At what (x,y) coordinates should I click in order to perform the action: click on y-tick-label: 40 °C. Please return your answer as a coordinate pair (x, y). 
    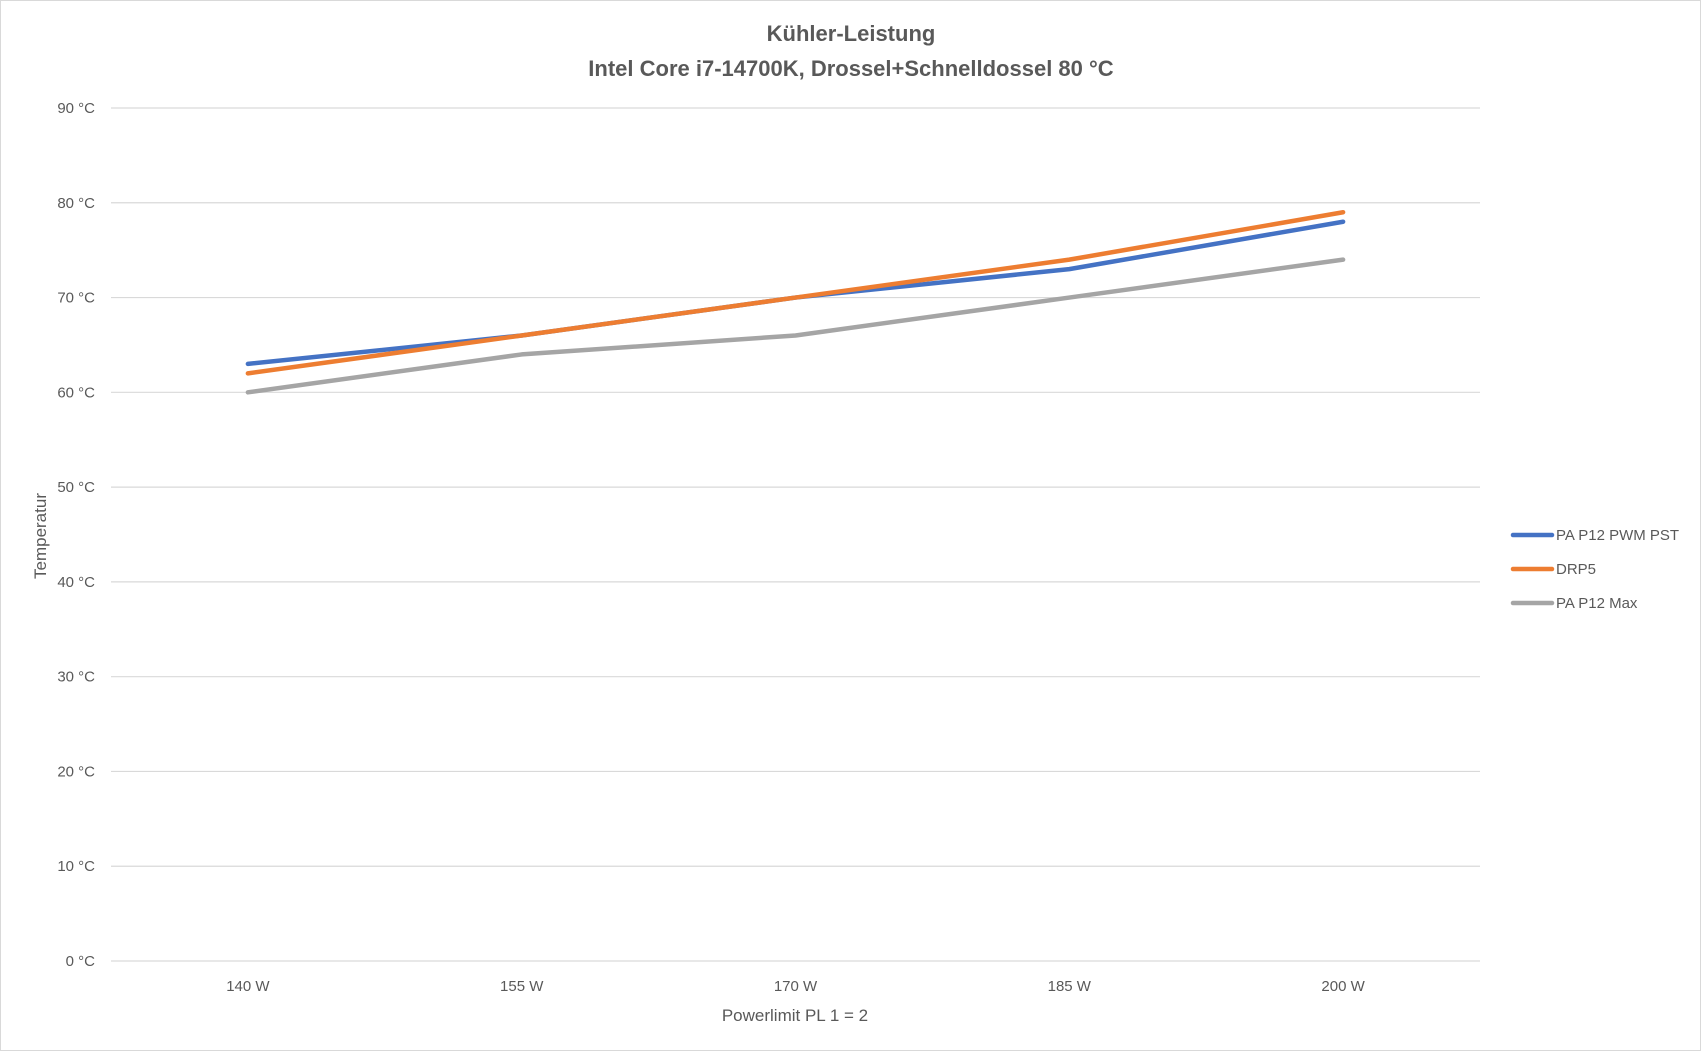
    Looking at the image, I should click on (76, 582).